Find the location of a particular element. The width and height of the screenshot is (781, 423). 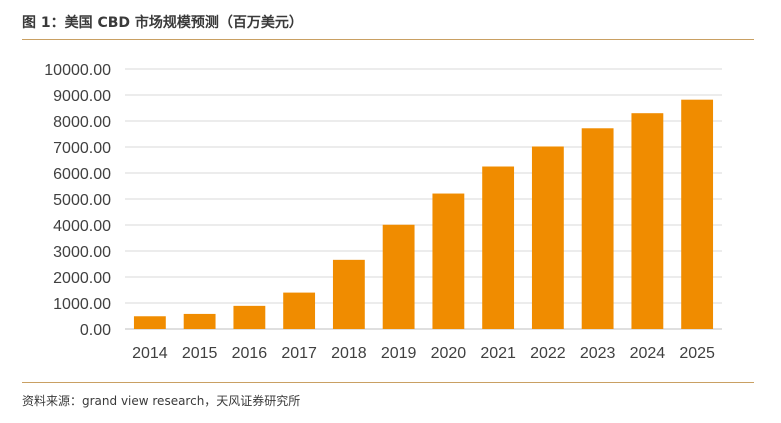

y-tick-label: 10000.00 is located at coordinates (77, 70).